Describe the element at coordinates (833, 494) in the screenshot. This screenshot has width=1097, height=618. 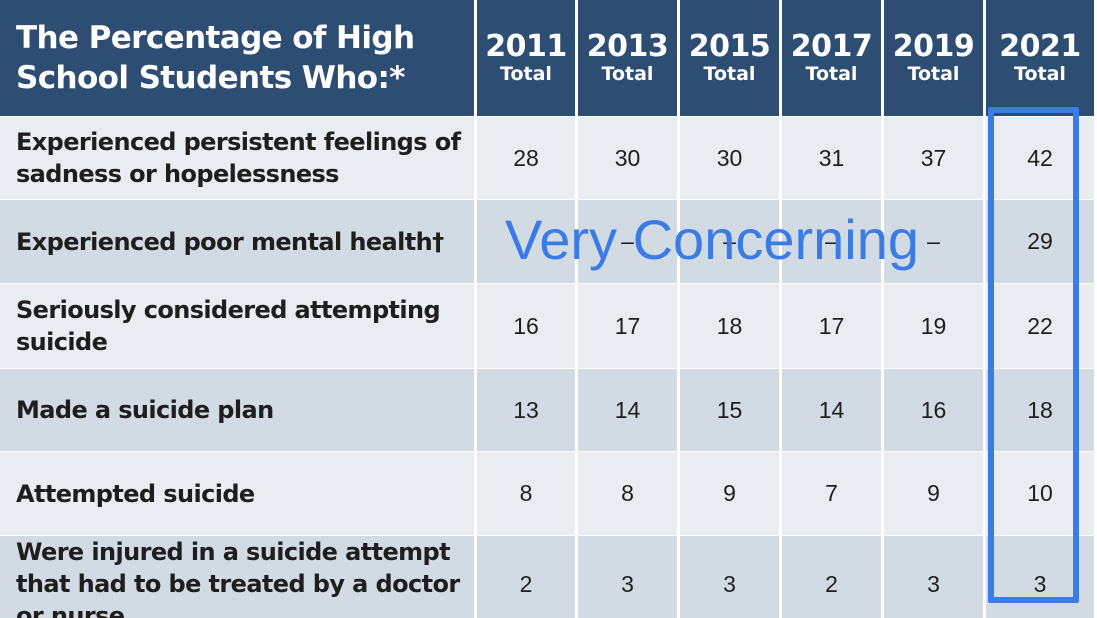
I see `table-cell: 7` at that location.